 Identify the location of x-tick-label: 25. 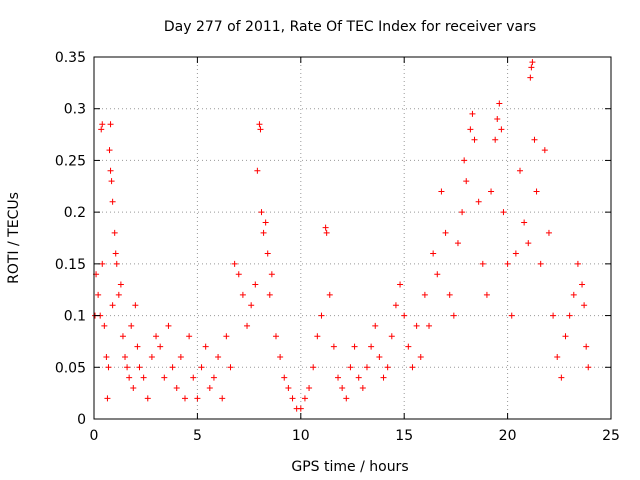
(611, 436).